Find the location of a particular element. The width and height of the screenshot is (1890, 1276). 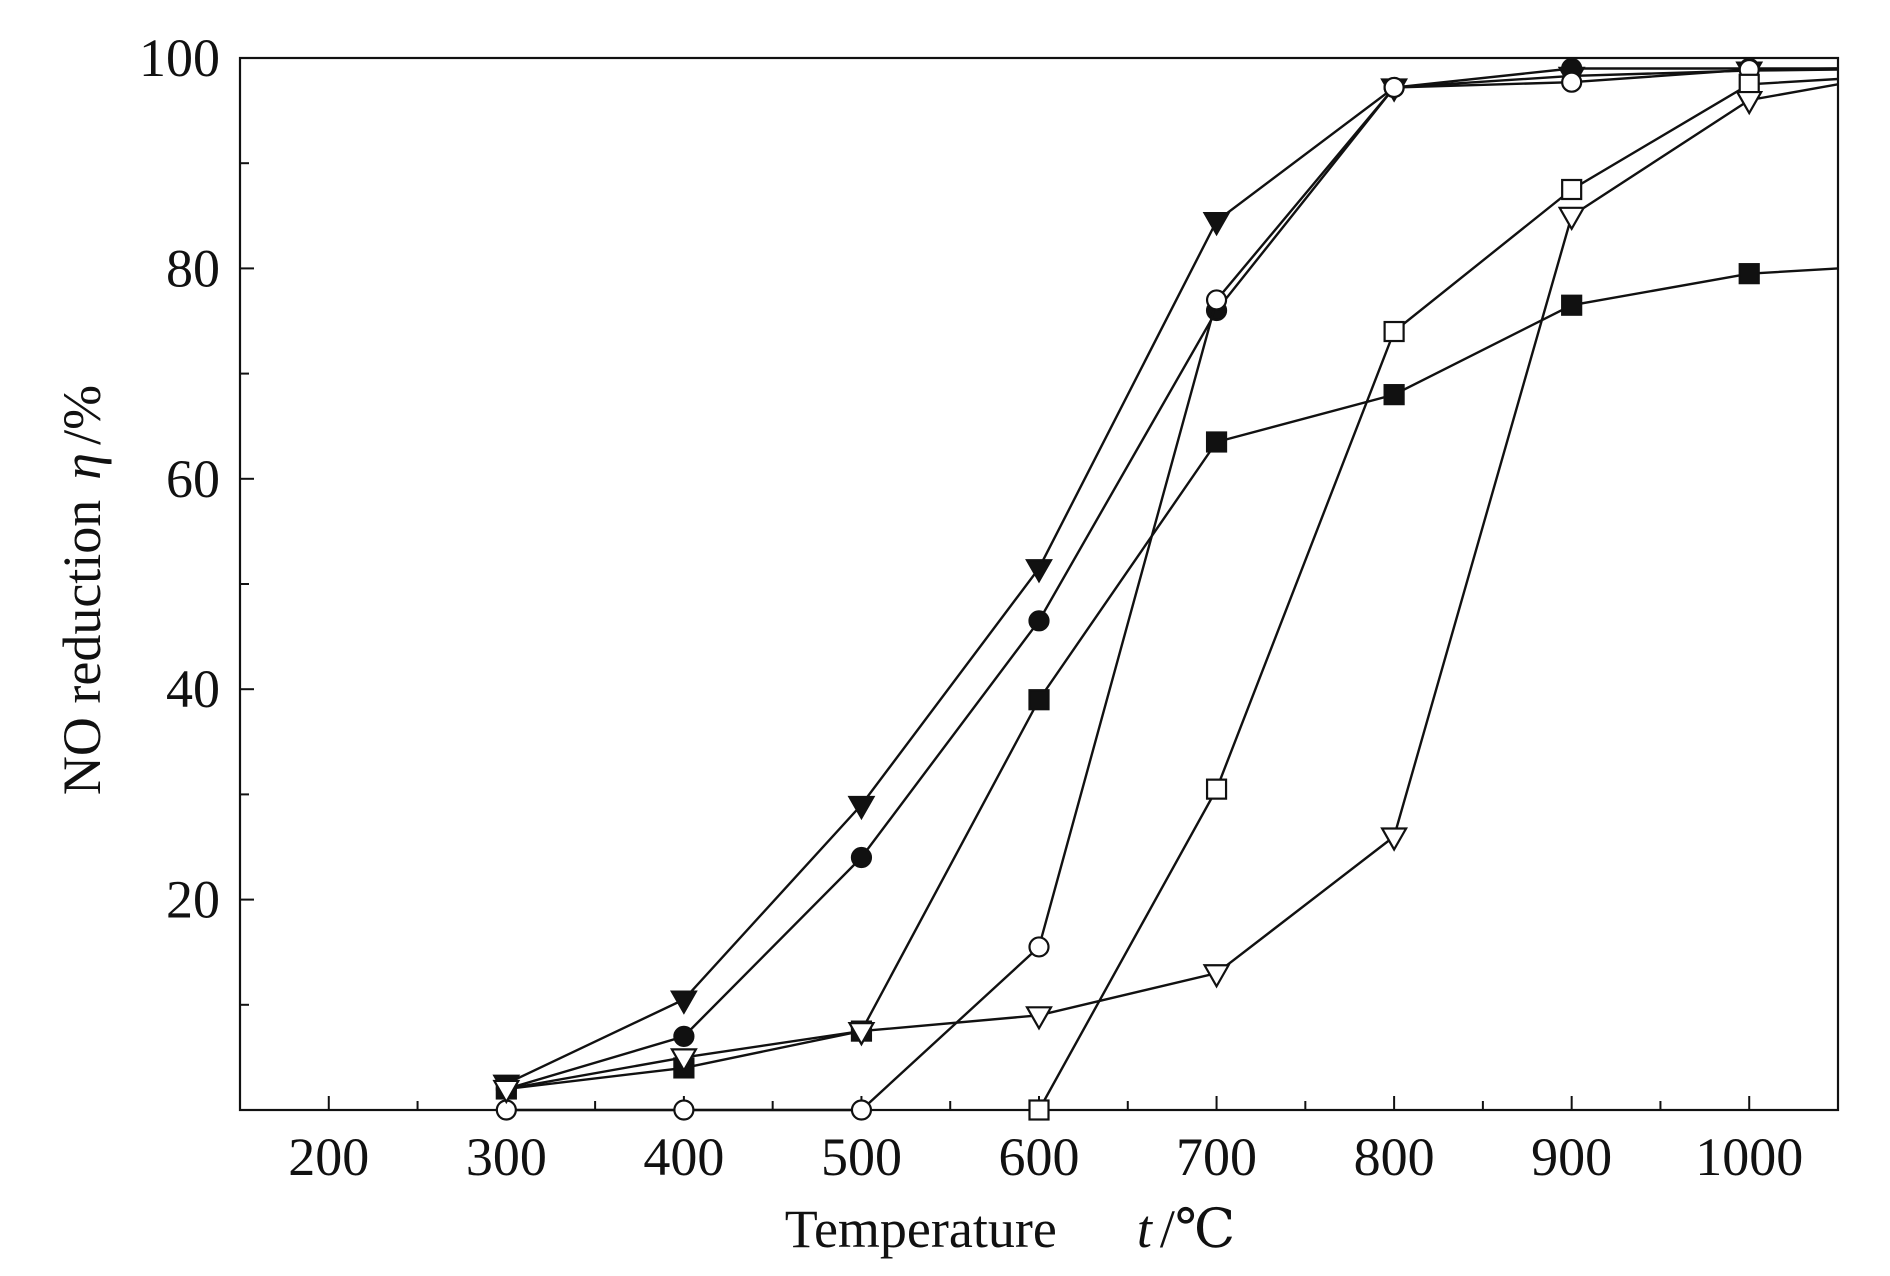

x-tick-label: 800 is located at coordinates (1394, 1157).